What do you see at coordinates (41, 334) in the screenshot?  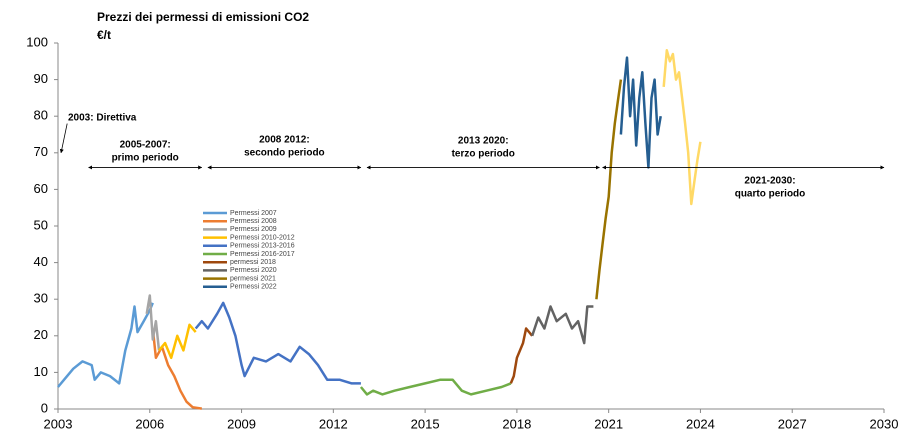 I see `y-tick-label: 20` at bounding box center [41, 334].